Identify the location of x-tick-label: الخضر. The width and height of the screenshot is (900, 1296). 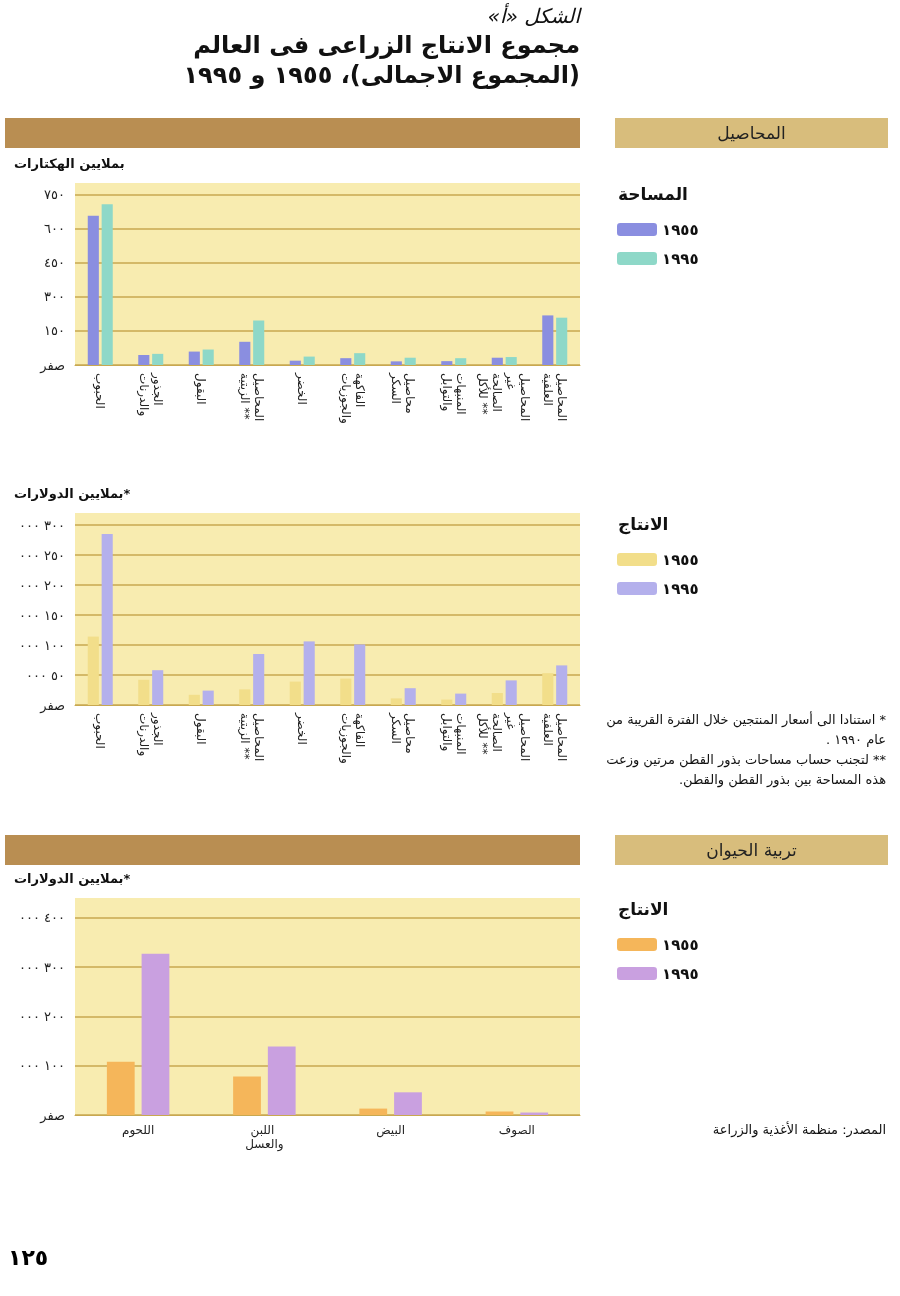
(302, 388).